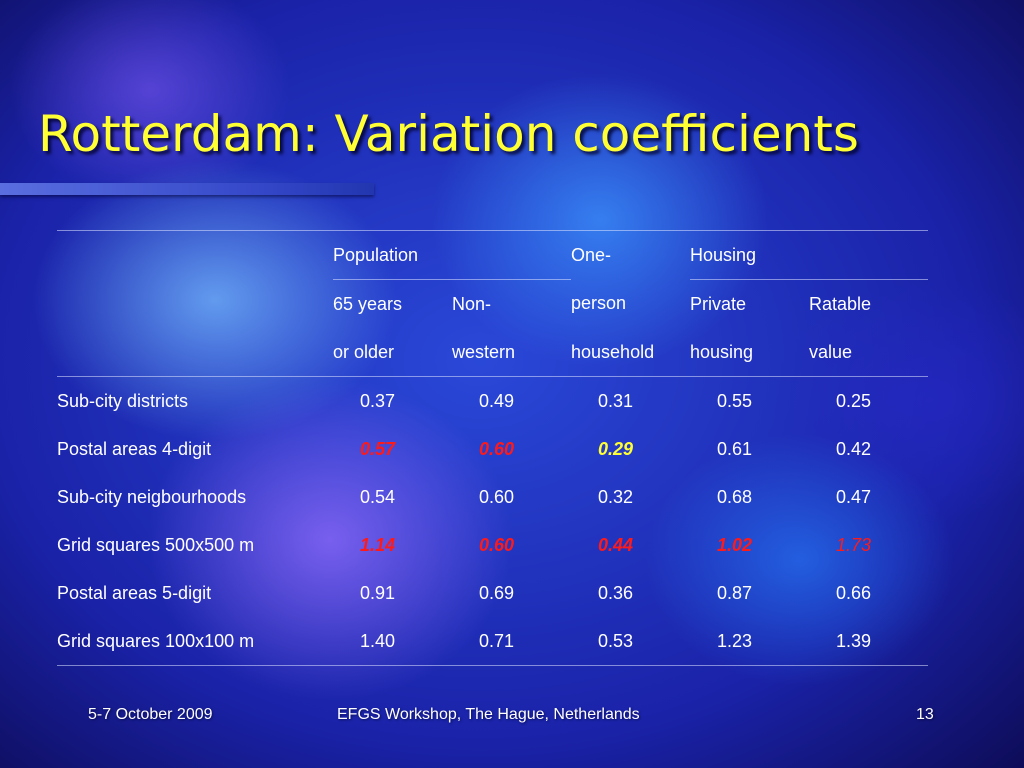 This screenshot has width=1024, height=768. I want to click on footer-page-number: 13, so click(925, 714).